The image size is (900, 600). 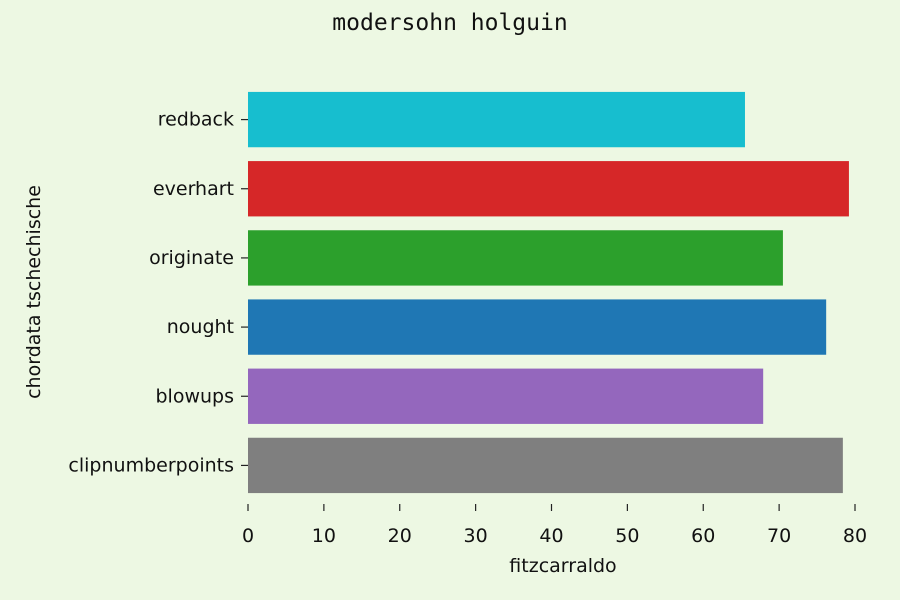 What do you see at coordinates (506, 396) in the screenshot?
I see `bar-blowups` at bounding box center [506, 396].